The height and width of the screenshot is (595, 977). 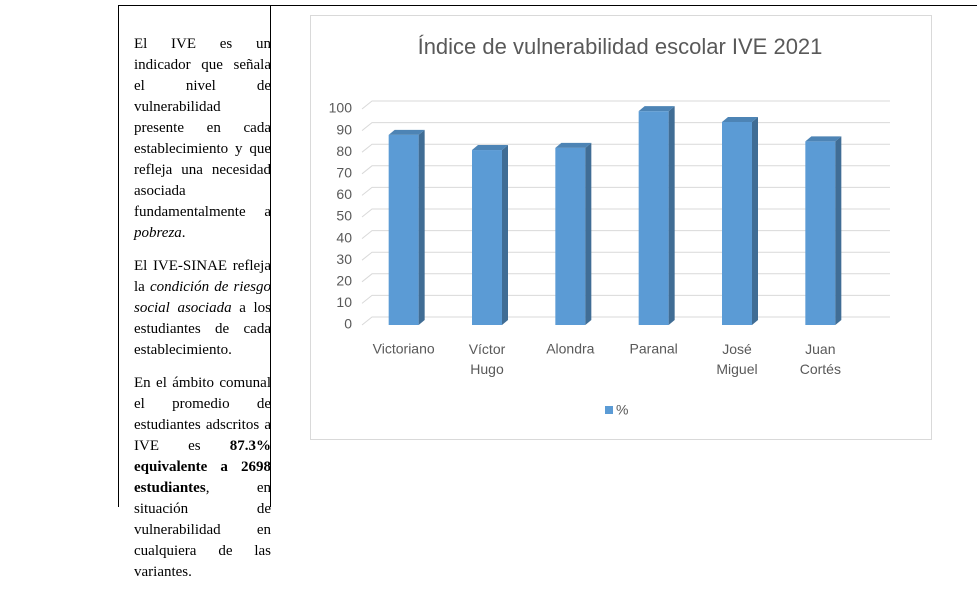 What do you see at coordinates (609, 410) in the screenshot?
I see `legend-swatch` at bounding box center [609, 410].